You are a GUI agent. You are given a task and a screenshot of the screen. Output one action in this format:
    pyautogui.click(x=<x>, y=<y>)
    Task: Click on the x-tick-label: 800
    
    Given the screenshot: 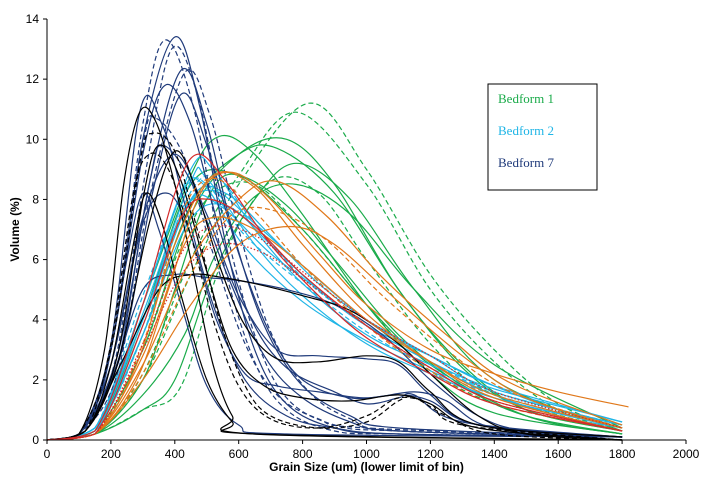 What is the action you would take?
    pyautogui.click(x=303, y=454)
    